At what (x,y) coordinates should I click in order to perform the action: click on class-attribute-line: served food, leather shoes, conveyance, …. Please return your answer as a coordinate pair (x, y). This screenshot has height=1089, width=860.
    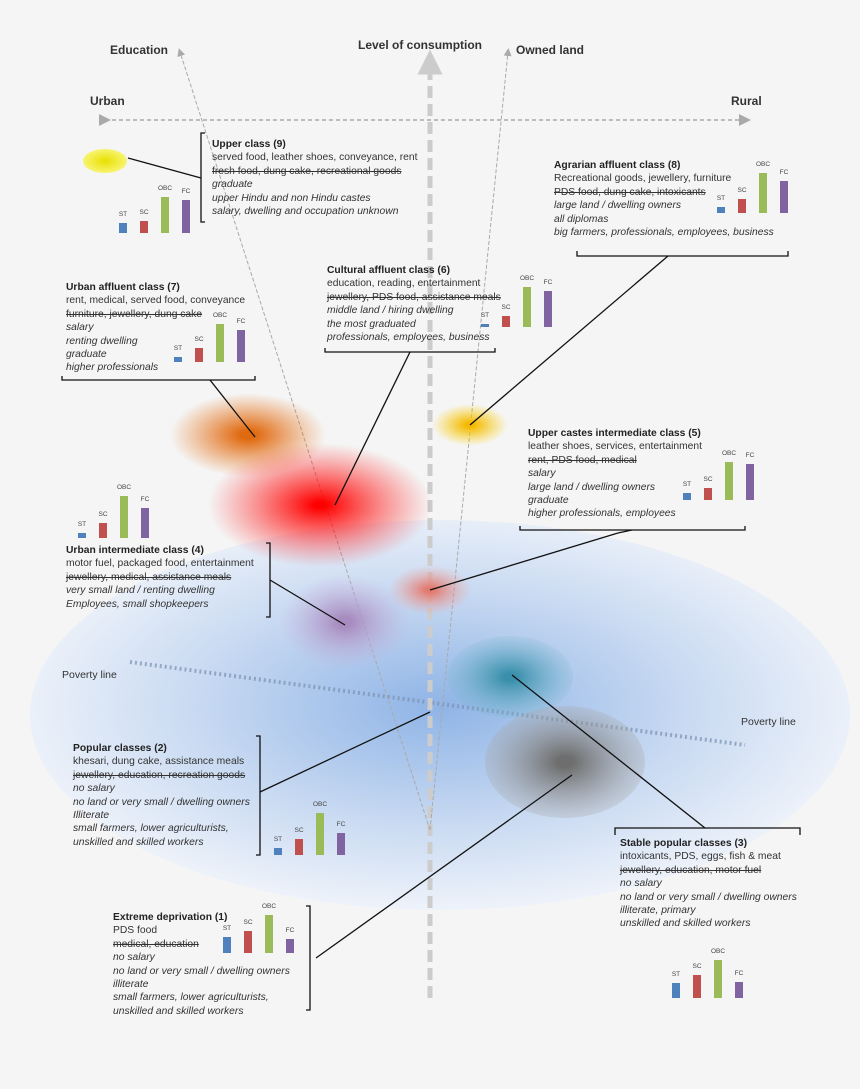
    Looking at the image, I should click on (315, 158).